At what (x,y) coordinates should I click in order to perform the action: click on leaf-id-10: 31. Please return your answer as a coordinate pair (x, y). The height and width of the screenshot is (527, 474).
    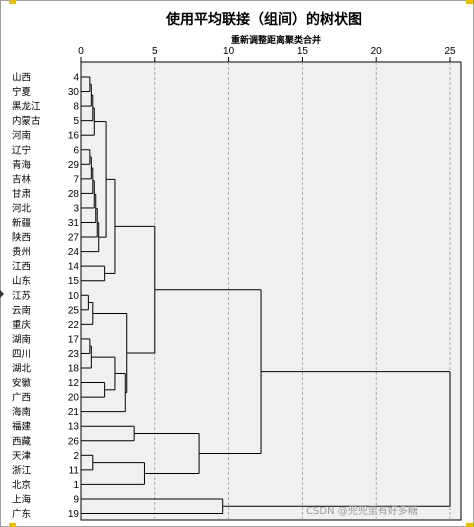
    Looking at the image, I should click on (74, 223).